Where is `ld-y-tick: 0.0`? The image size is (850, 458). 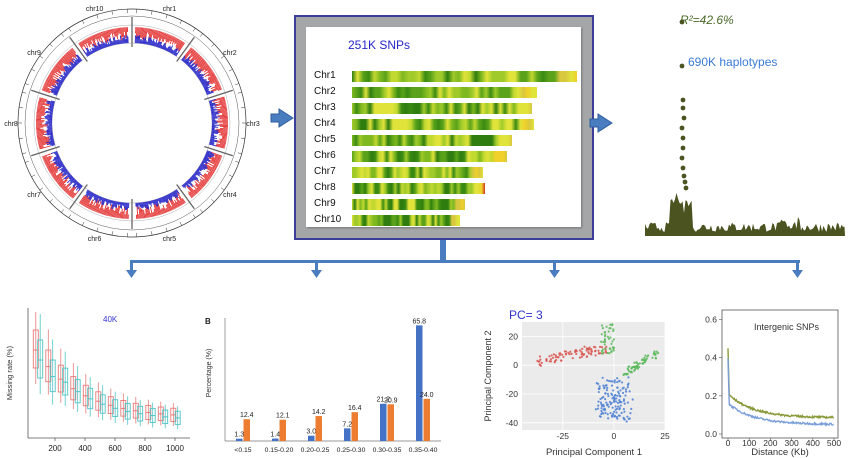 ld-y-tick: 0.0 is located at coordinates (711, 434).